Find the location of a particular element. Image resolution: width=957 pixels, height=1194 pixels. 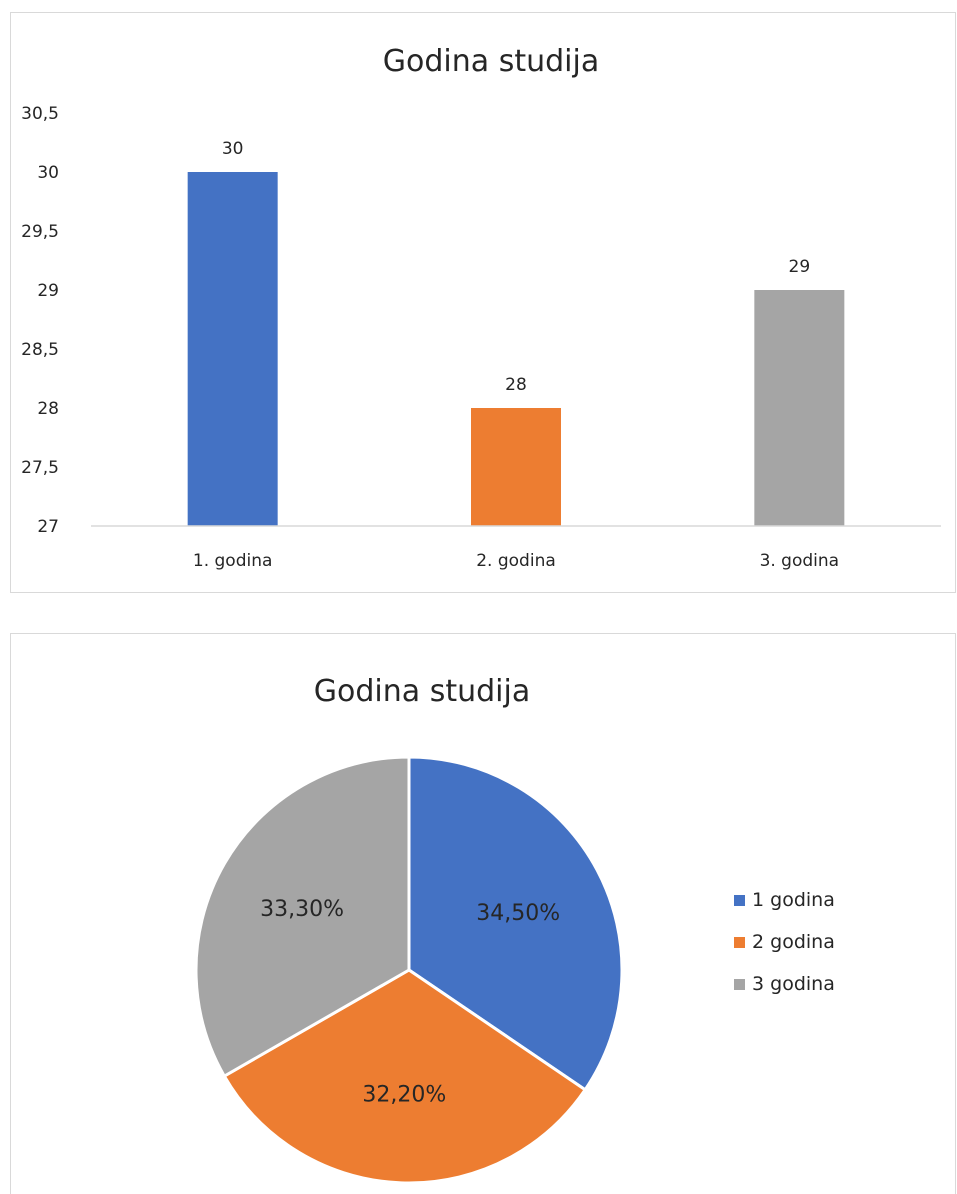

y-tick-label: 28 is located at coordinates (48, 409).